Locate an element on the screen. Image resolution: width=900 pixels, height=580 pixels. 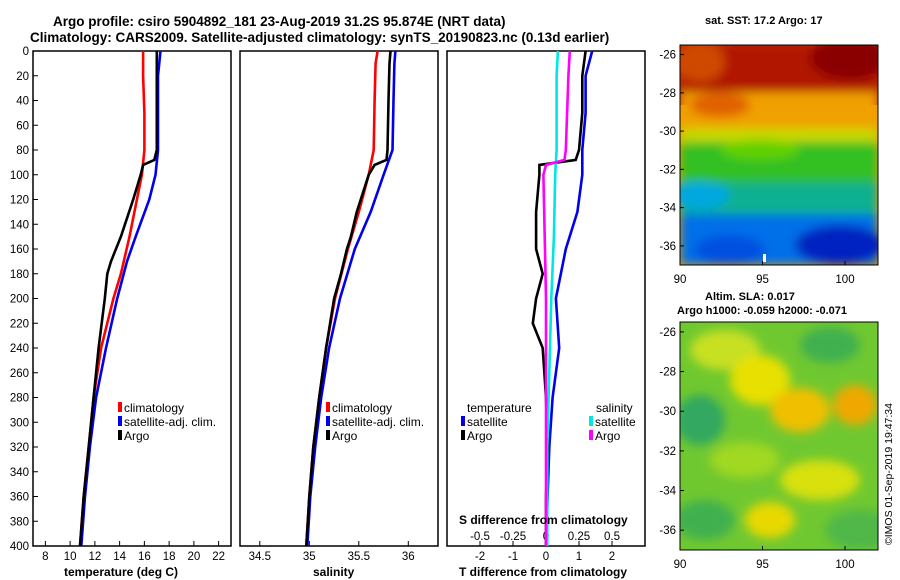
series-line-argo is located at coordinates (118, 299).